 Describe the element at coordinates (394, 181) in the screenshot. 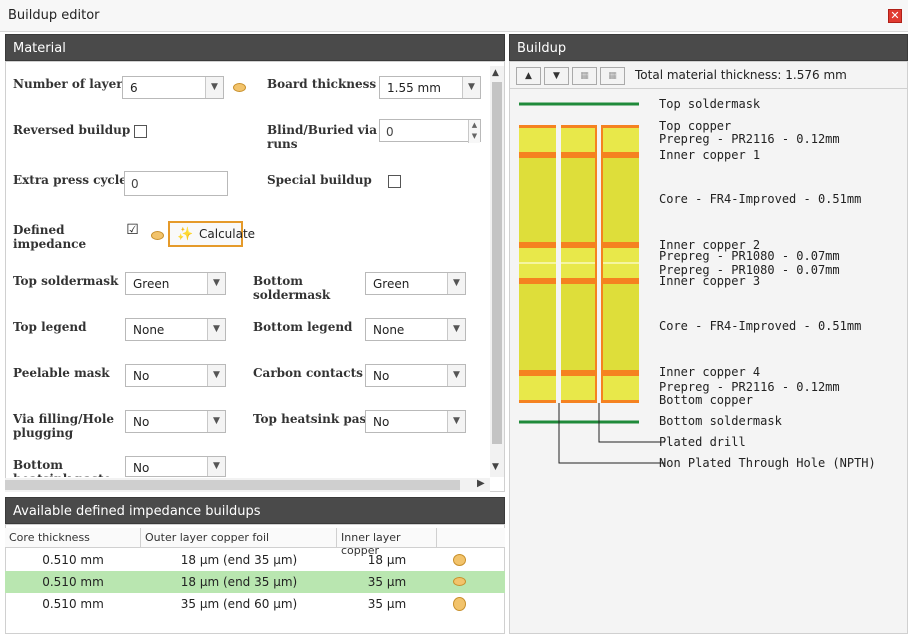

I see `special-buildup-checkbox` at that location.